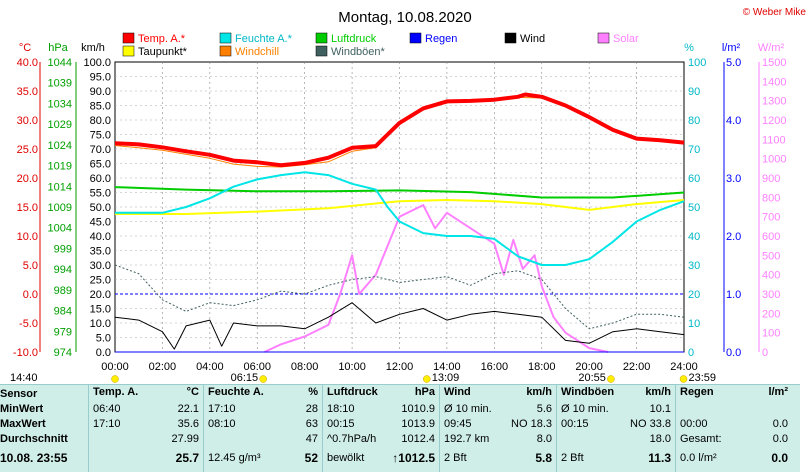  Describe the element at coordinates (413, 458) in the screenshot. I see `pressure-current-value: ↑1012.5` at that location.